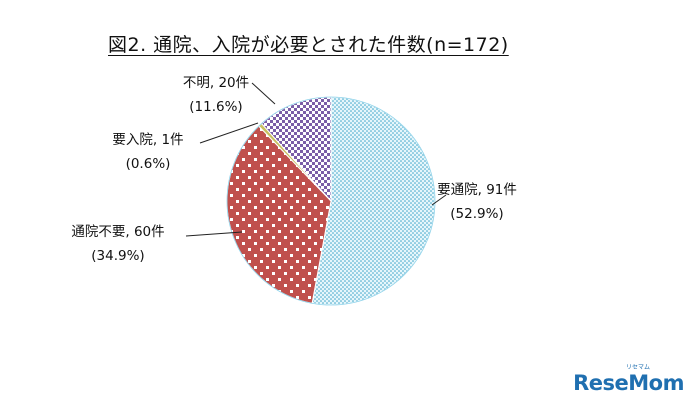 This screenshot has width=698, height=405. I want to click on slice-label-3: 不明, 20件, so click(216, 83).